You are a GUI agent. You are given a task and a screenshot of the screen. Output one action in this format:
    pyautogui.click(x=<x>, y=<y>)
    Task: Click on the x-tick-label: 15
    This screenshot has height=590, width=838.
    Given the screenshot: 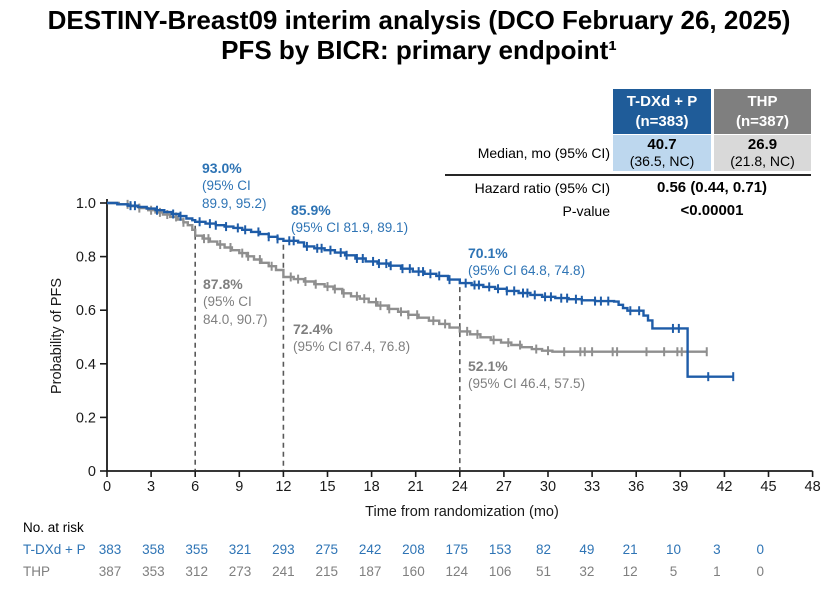 What is the action you would take?
    pyautogui.click(x=327, y=487)
    